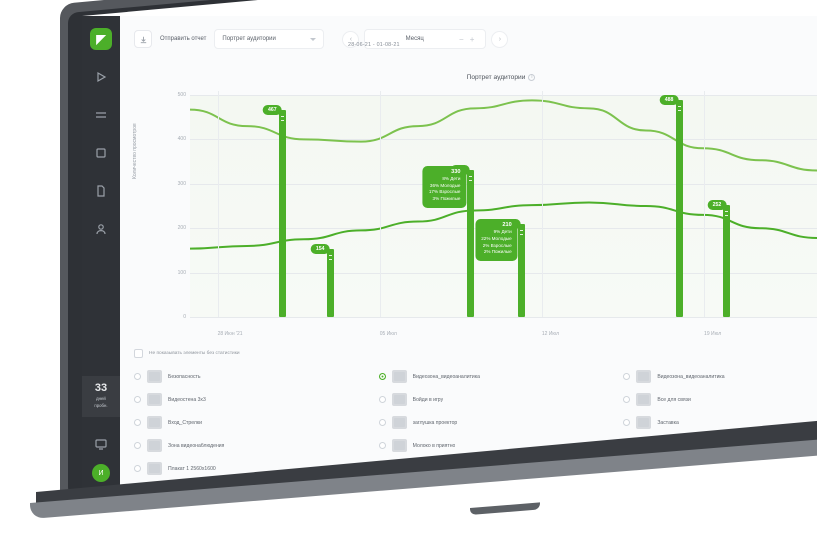 This screenshot has width=817, height=536. I want to click on brand-logo: ◤, so click(101, 39).